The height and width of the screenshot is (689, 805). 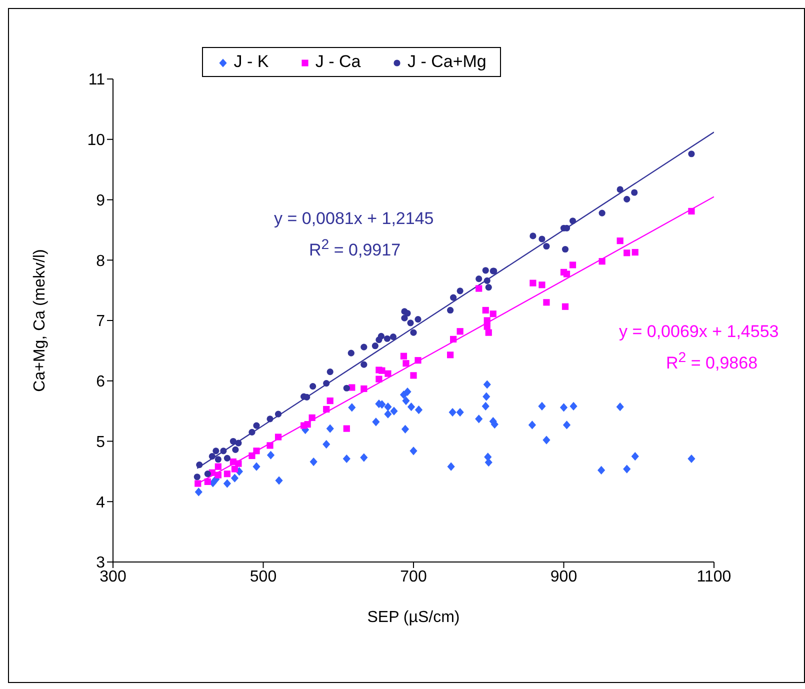 I want to click on y-axis-title: Ca+Mg, Ca (mekv/l), so click(x=40, y=320).